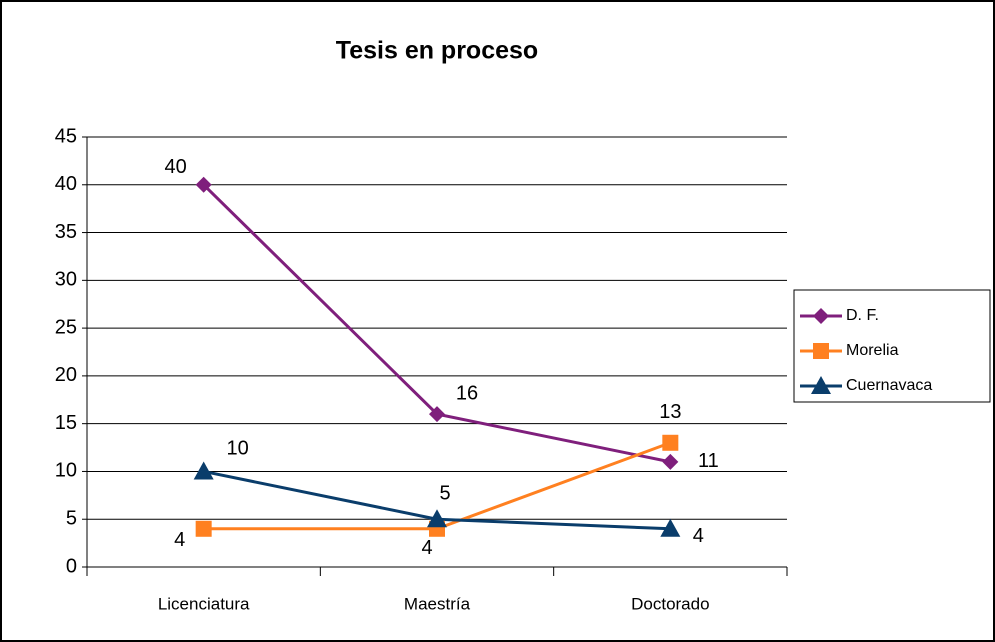  Describe the element at coordinates (862, 315) in the screenshot. I see `legend-label: D. F.` at that location.